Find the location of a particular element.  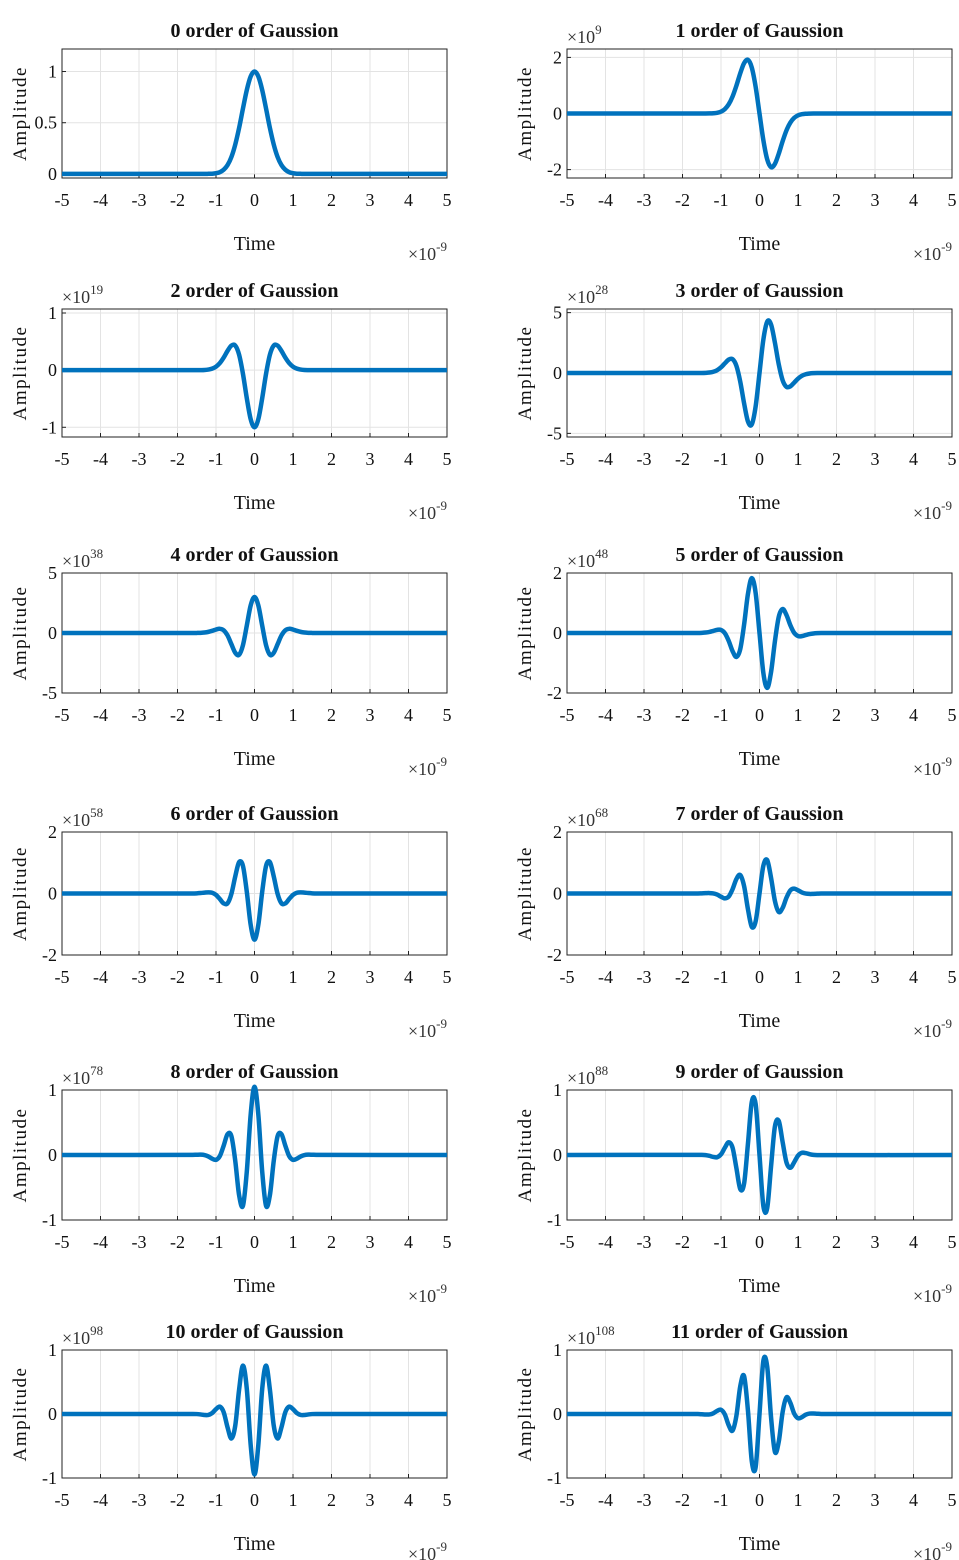

y-multiplier: ×1058 is located at coordinates (82, 817).